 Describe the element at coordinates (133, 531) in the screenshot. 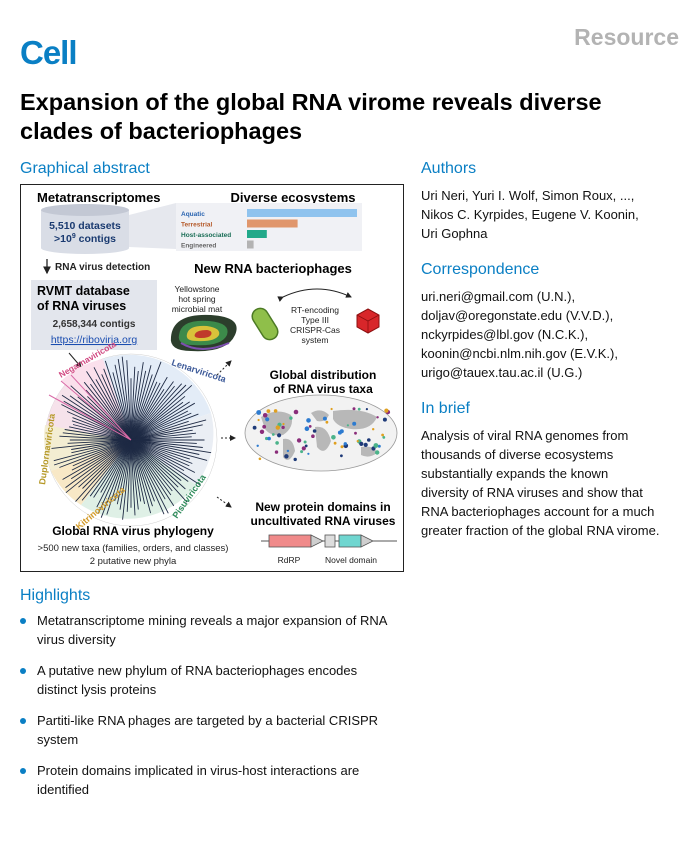

I see `phylogeny-title: Global RNA virus phylogeny` at that location.